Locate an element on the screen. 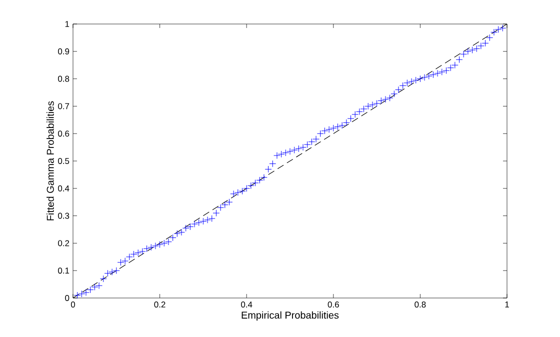 The image size is (560, 337). y-tick-label: 0.7 is located at coordinates (64, 106).